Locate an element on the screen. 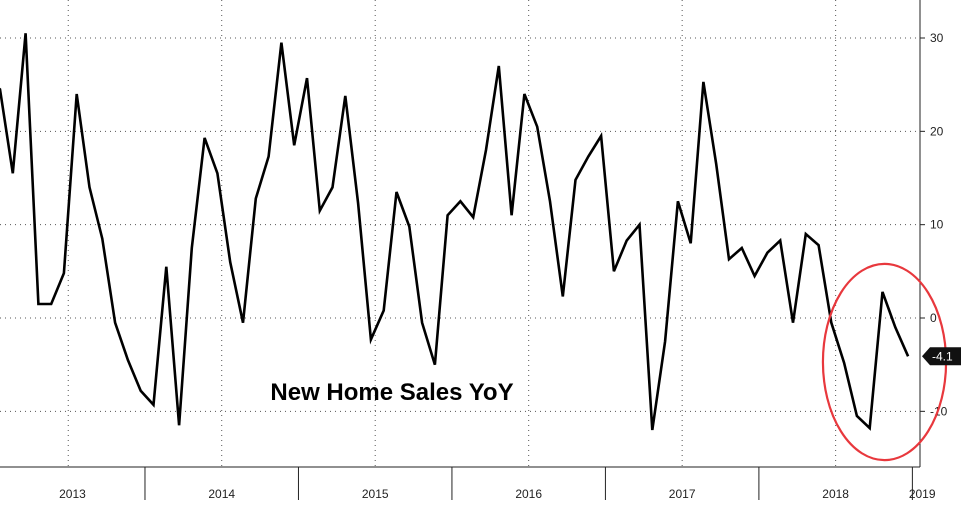  chart-title: New Home Sales YoY is located at coordinates (391, 392).